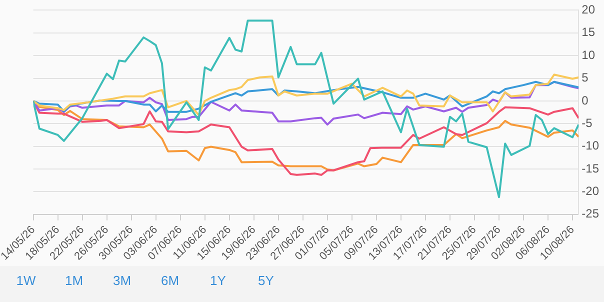 The height and width of the screenshot is (302, 604). Describe the element at coordinates (74, 281) in the screenshot. I see `text: 1M` at that location.